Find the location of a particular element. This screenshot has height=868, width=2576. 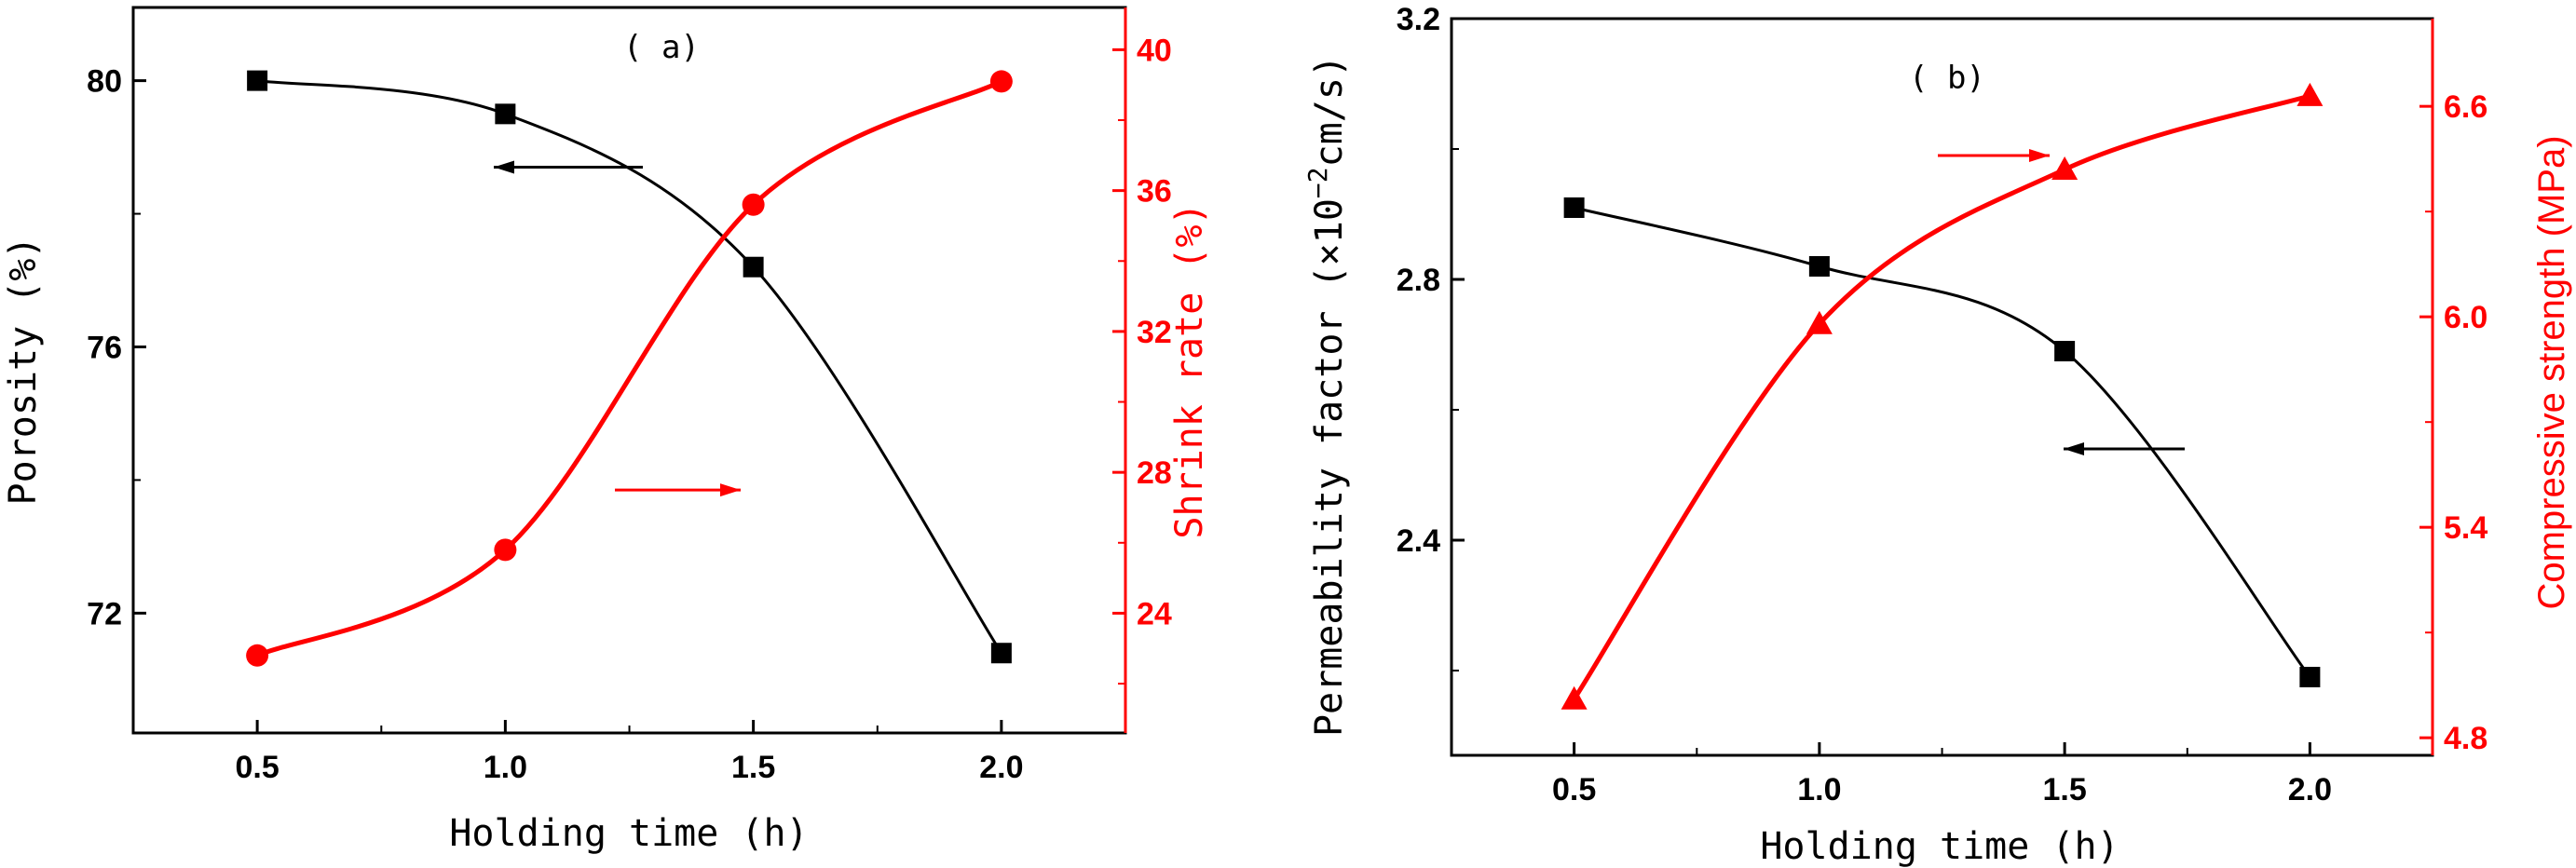

right-tick-label: 40 is located at coordinates (1154, 50).